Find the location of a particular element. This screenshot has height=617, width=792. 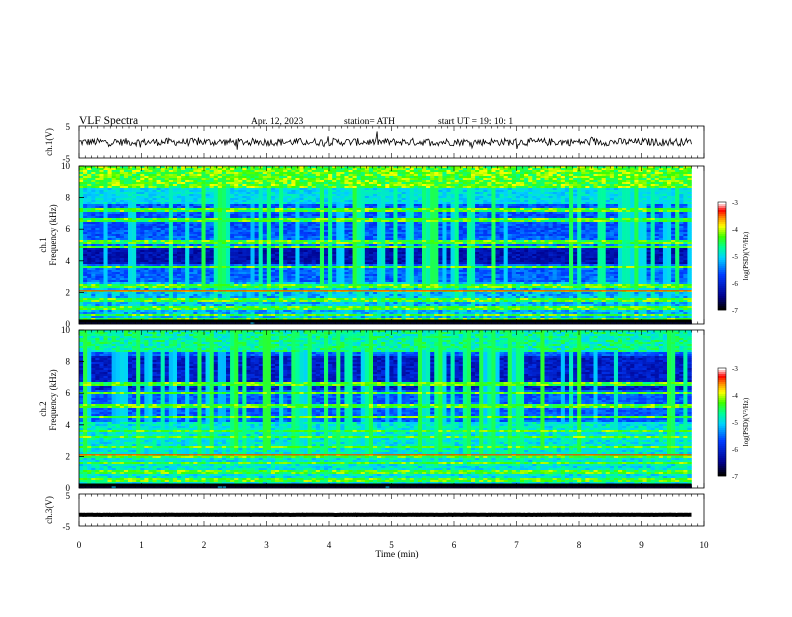

time-axis-tick-label: 3 is located at coordinates (266, 545).